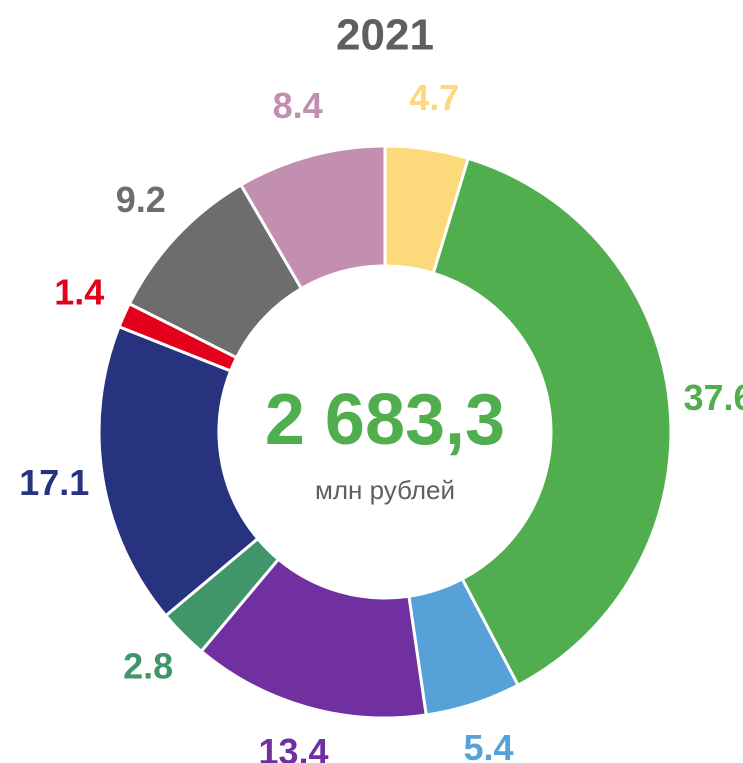  What do you see at coordinates (385, 35) in the screenshot?
I see `chart-title: 2021` at bounding box center [385, 35].